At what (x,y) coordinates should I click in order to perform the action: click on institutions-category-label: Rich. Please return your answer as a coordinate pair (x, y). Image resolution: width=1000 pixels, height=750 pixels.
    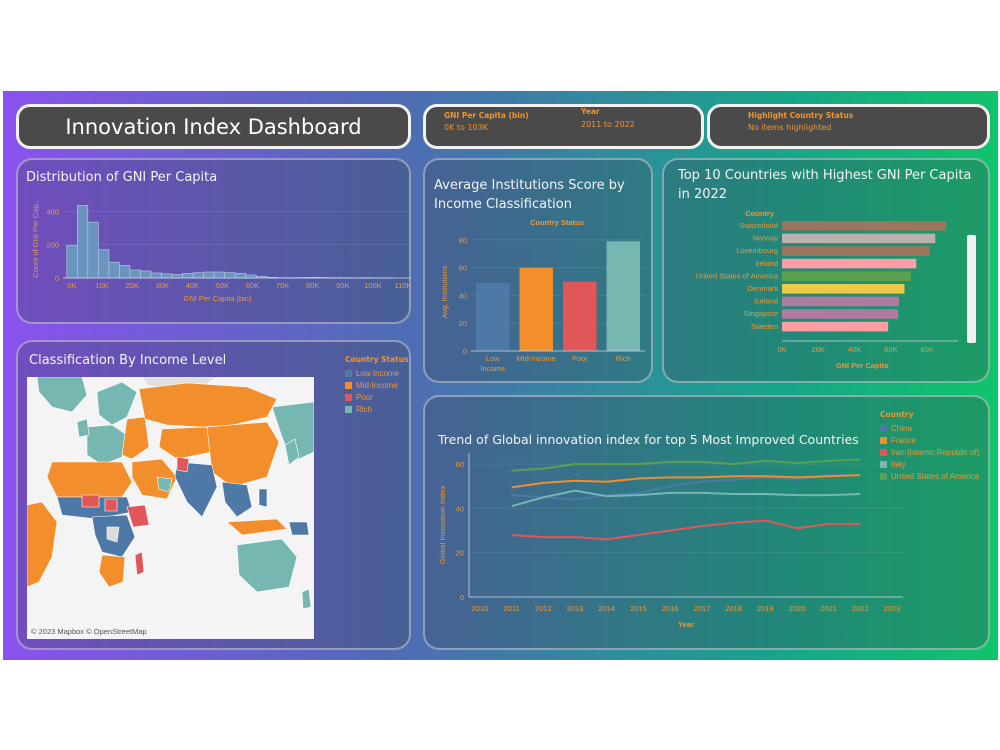
    Looking at the image, I should click on (623, 358).